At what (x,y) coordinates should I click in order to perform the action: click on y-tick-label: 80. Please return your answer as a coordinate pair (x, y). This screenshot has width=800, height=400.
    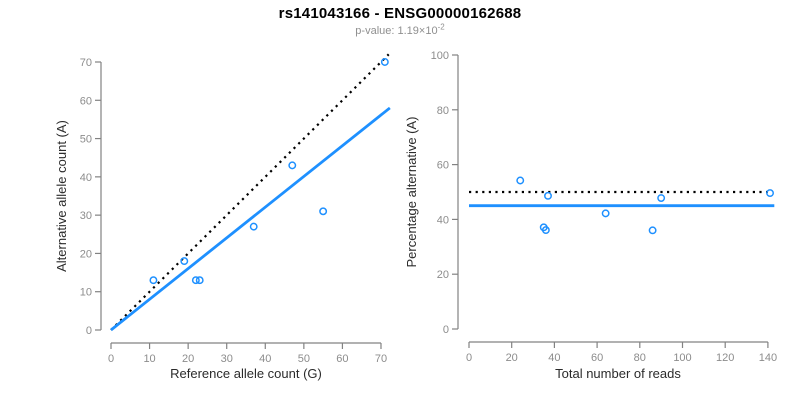
    Looking at the image, I should click on (443, 111).